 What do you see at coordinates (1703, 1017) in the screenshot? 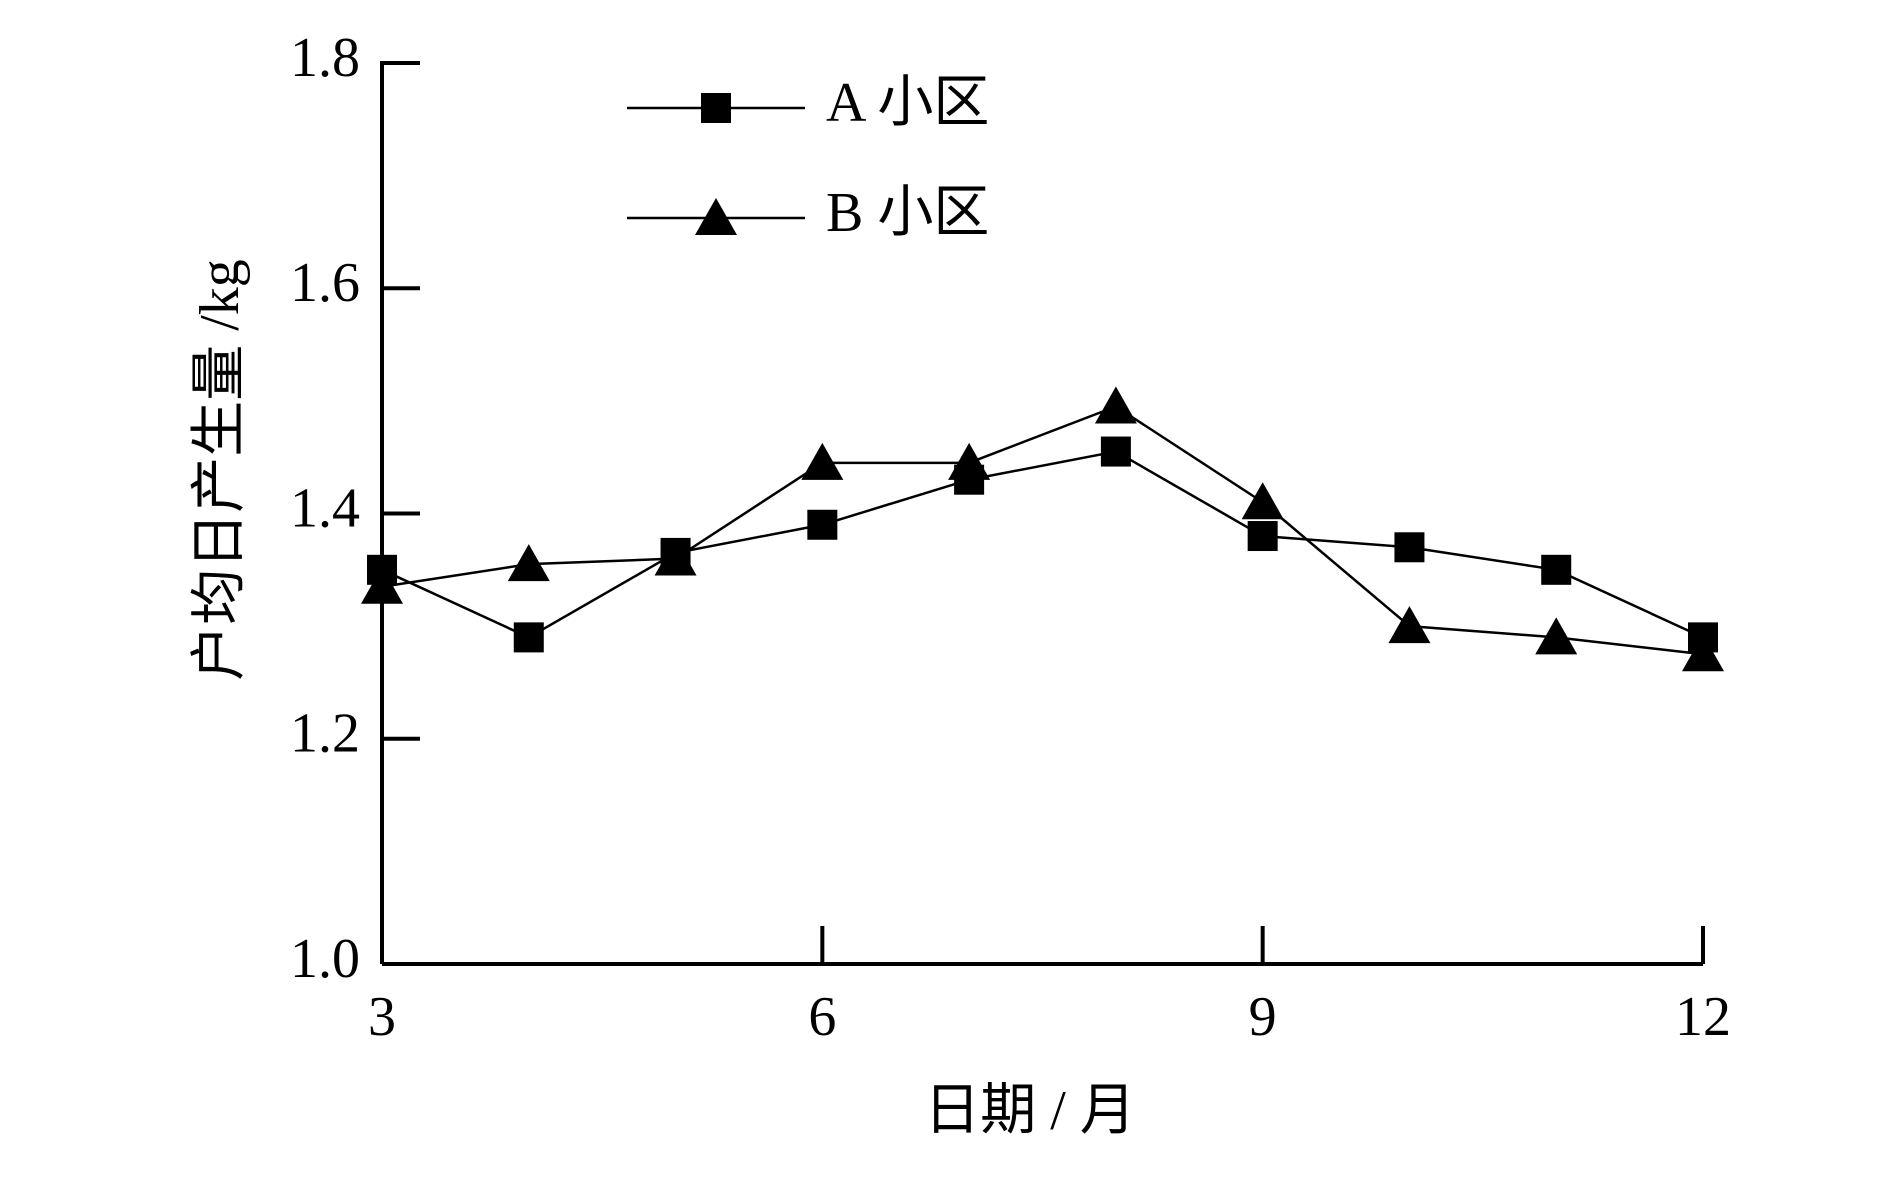
I see `x-tick-label: 12` at bounding box center [1703, 1017].